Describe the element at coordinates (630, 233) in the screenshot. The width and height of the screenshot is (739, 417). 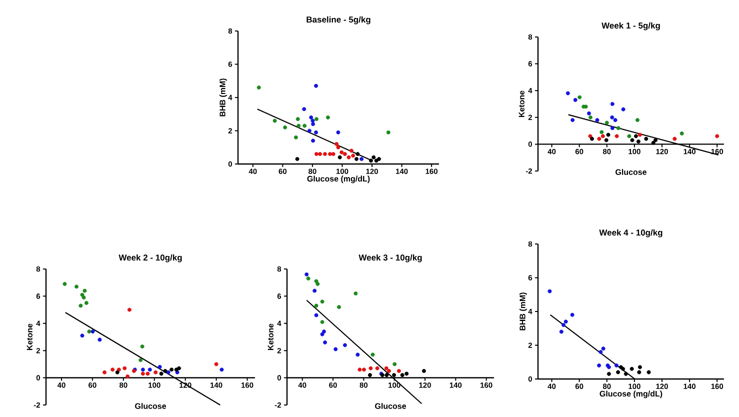
I see `chart-title: Week 4 - 10g/kg` at that location.